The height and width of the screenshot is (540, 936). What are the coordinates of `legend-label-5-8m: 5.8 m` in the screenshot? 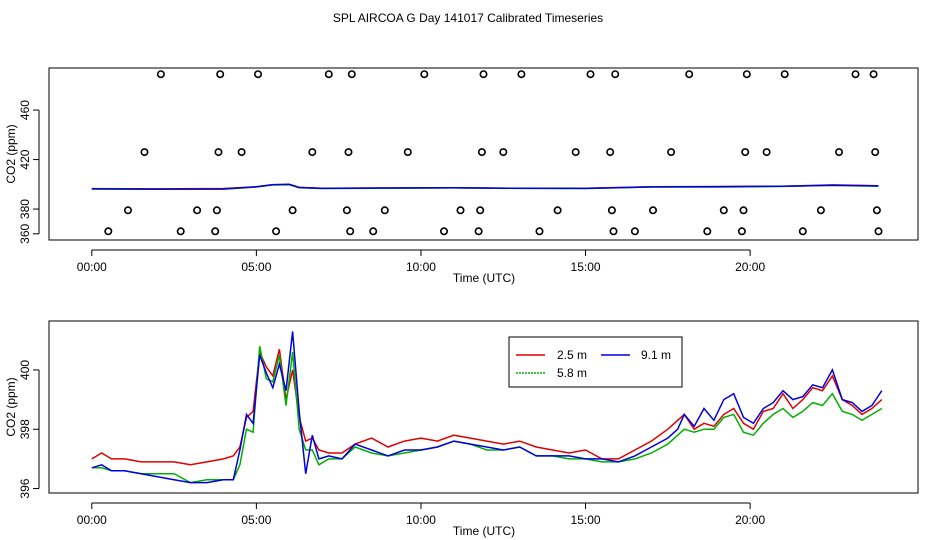 It's located at (572, 373).